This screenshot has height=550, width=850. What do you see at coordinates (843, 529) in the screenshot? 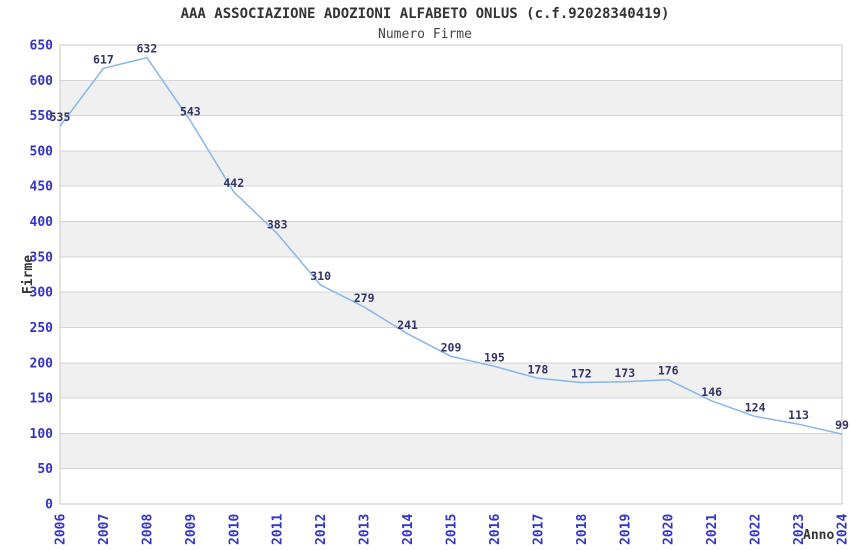
I see `x-tick-label: 2024` at bounding box center [843, 529].